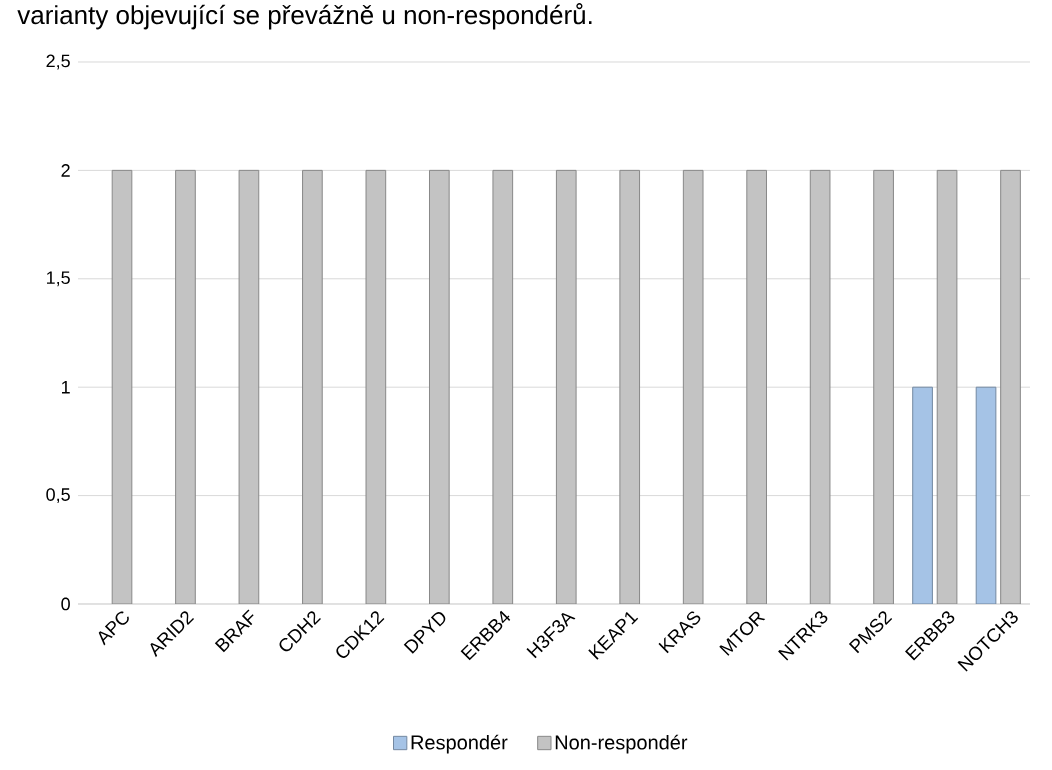 Image resolution: width=1052 pixels, height=770 pixels. I want to click on y-tick-label: 2, so click(65, 170).